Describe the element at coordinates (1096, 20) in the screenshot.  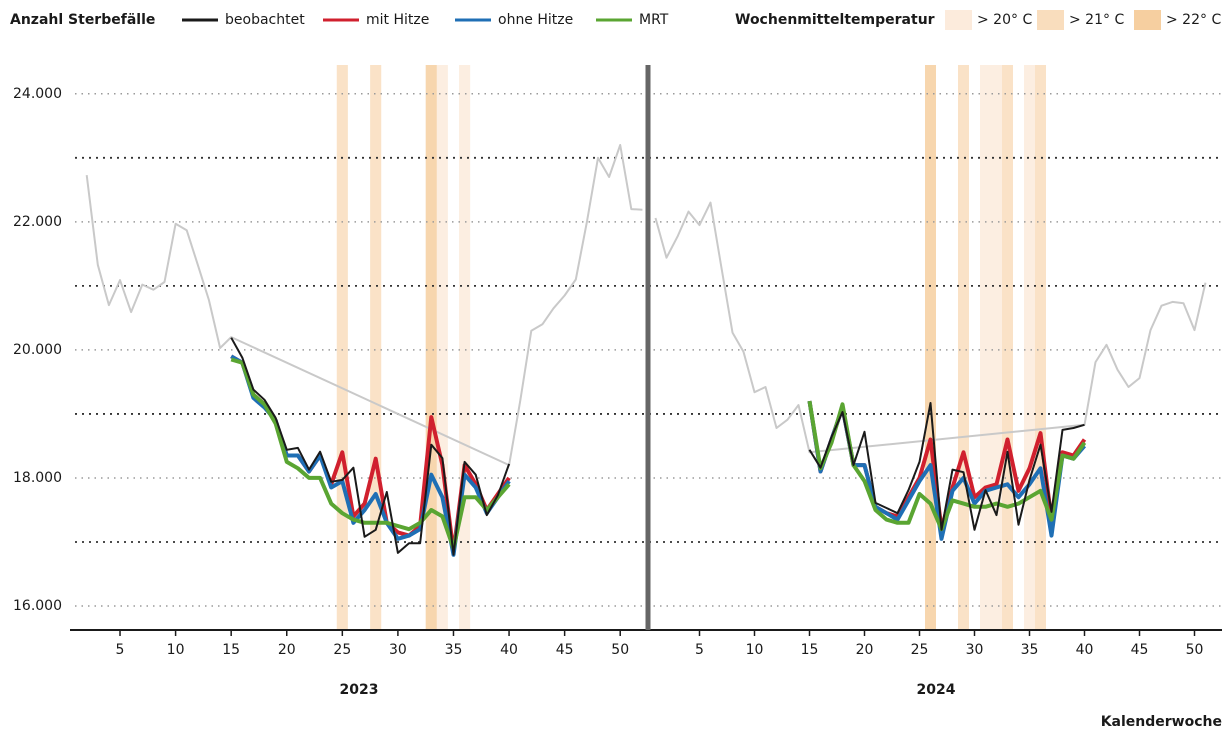
I see `heat-legend-label: > 21° C` at that location.